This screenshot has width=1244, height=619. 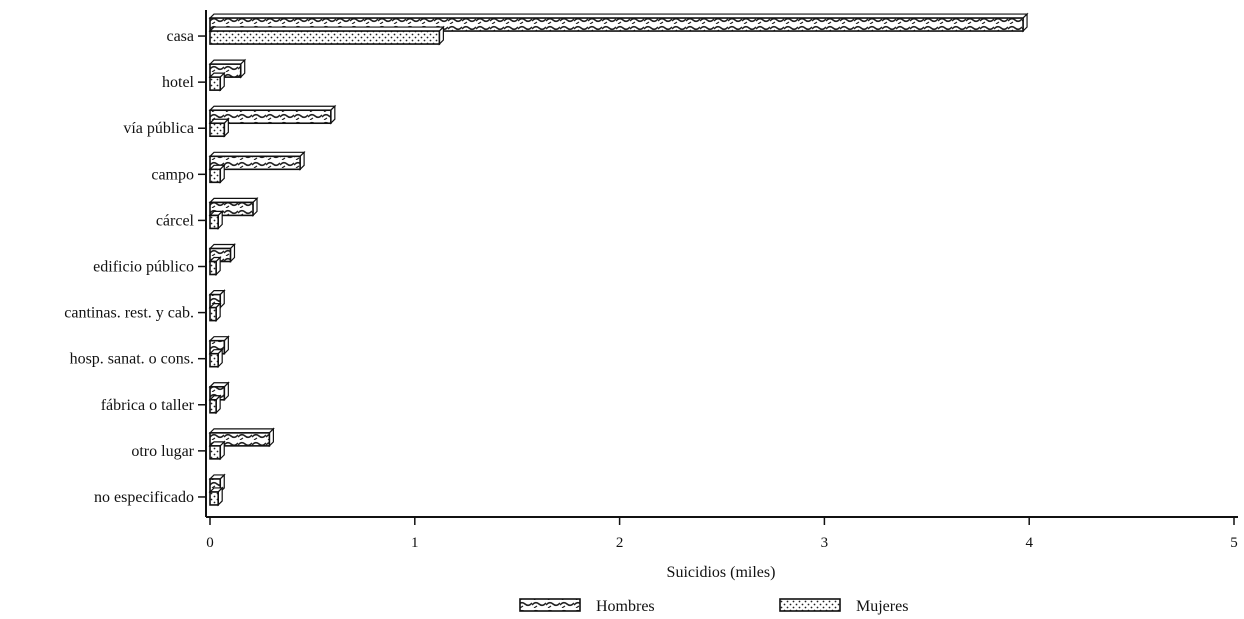 I want to click on legend-label: Mujeres, so click(x=882, y=606).